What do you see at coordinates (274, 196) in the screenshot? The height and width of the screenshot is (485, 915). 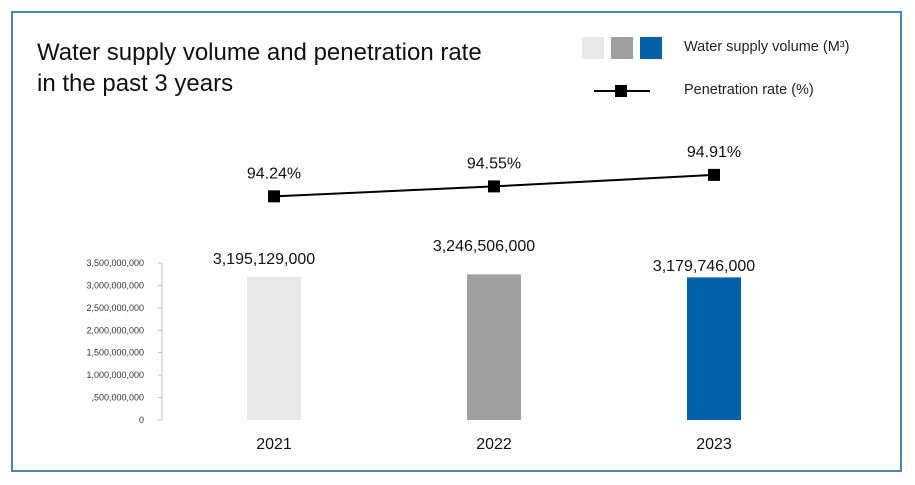 I see `rate-marker-2021` at bounding box center [274, 196].